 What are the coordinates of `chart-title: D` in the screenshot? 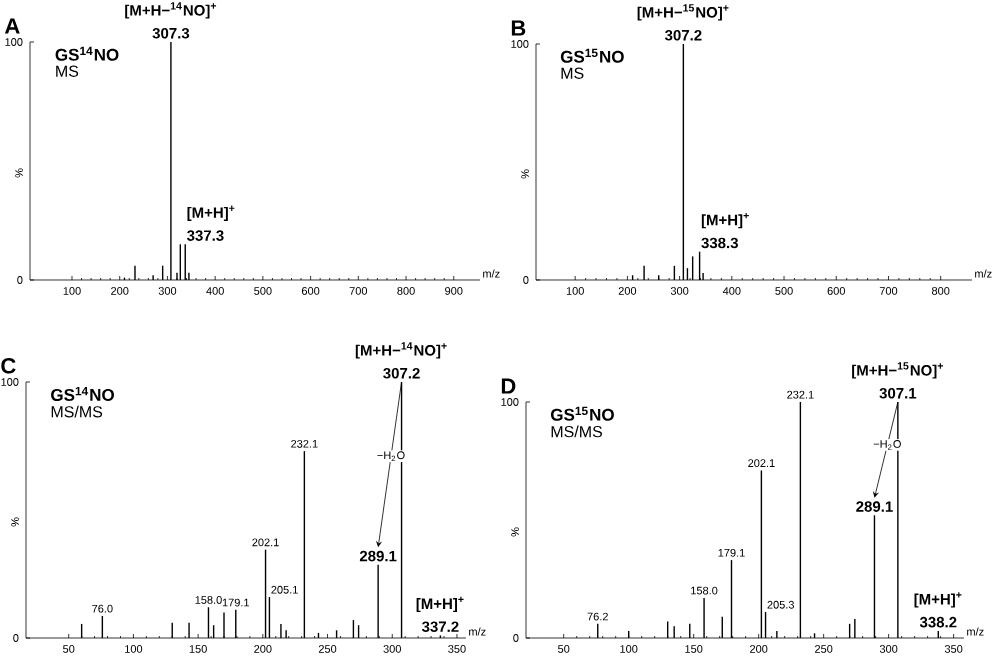 It's located at (508, 386).